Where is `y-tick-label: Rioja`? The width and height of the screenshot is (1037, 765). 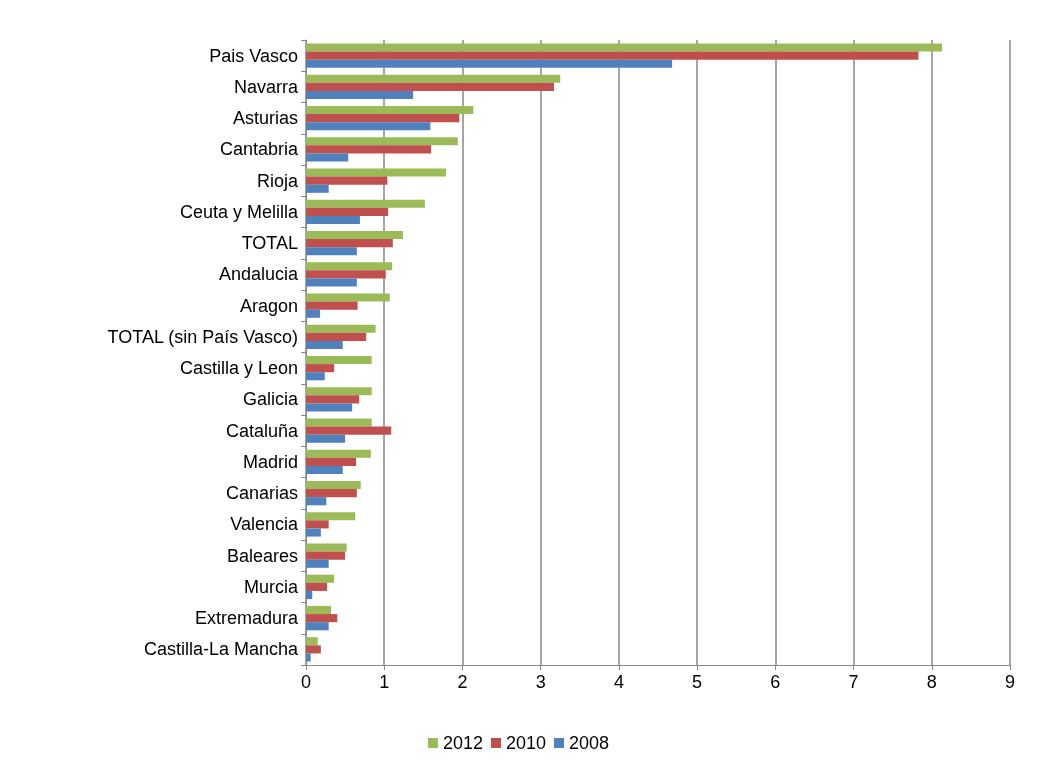
y-tick-label: Rioja is located at coordinates (277, 180).